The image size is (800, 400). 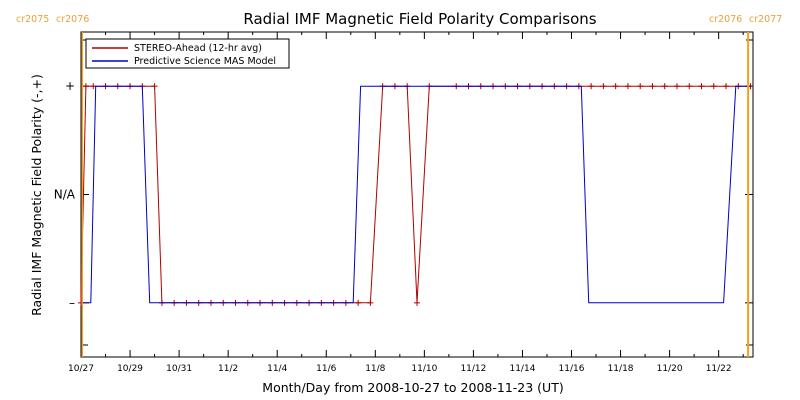 I want to click on x-tick-label: 11/2, so click(x=228, y=369).